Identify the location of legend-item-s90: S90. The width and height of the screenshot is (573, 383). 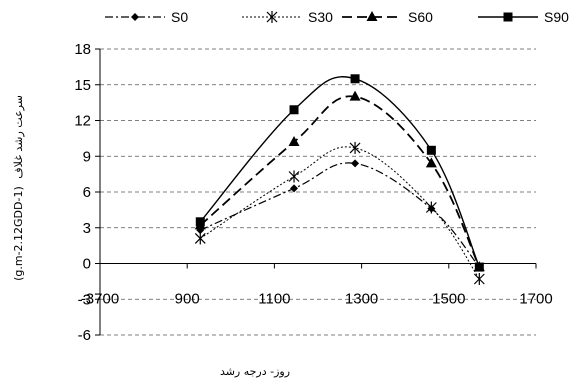
(523, 17).